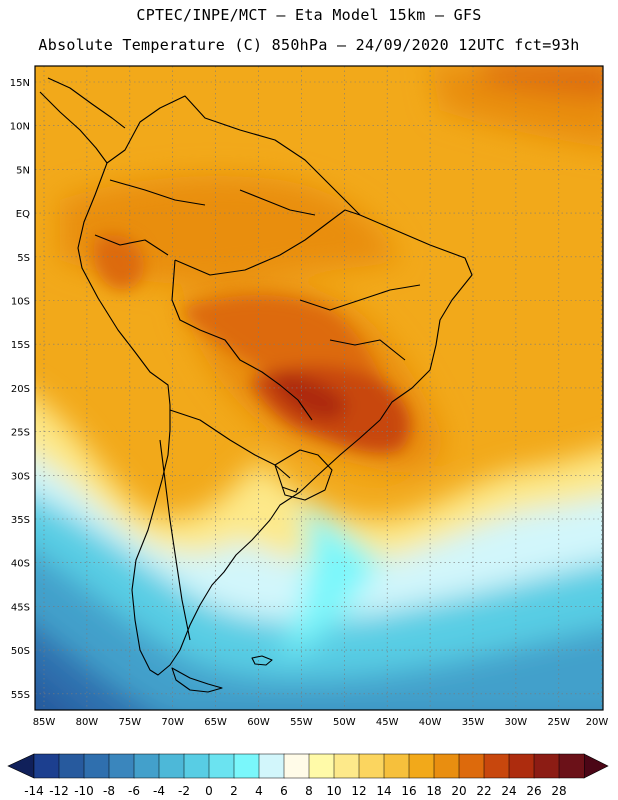 The image size is (618, 800). I want to click on lon-label: 30W, so click(516, 722).